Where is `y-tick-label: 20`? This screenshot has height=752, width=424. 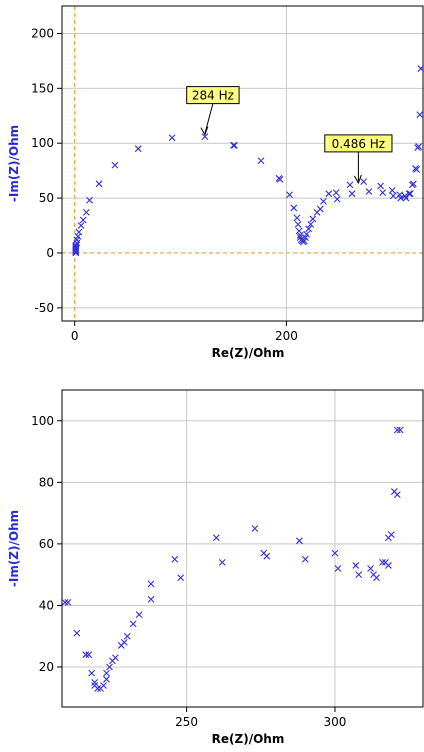 y-tick-label: 20 is located at coordinates (46, 667).